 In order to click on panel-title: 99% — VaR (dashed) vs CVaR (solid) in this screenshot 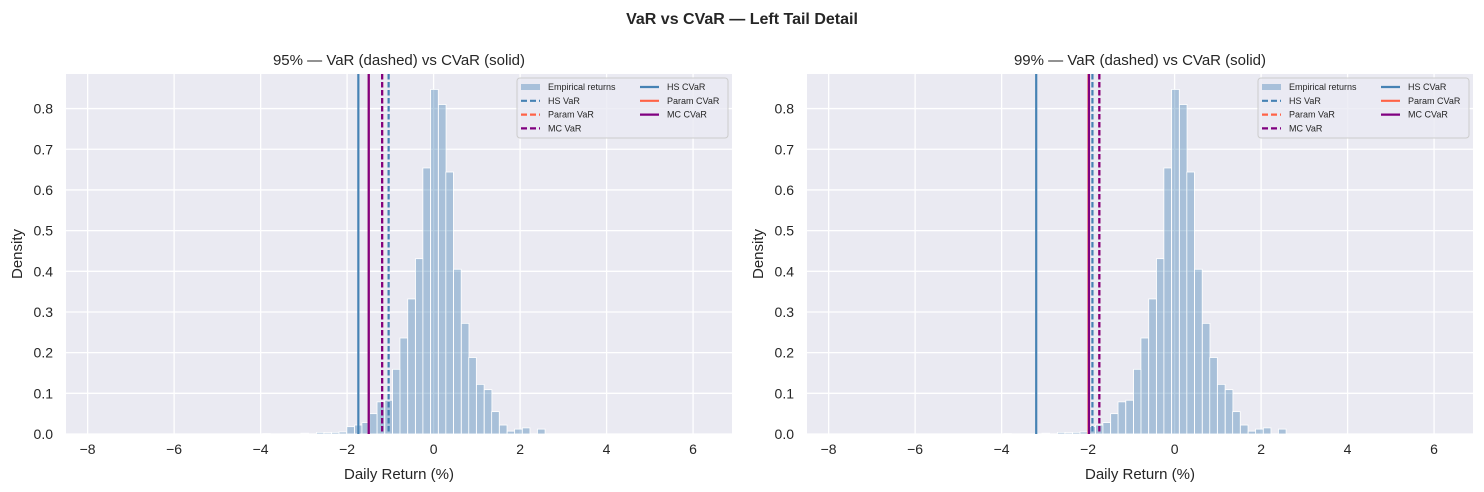, I will do `click(1140, 60)`.